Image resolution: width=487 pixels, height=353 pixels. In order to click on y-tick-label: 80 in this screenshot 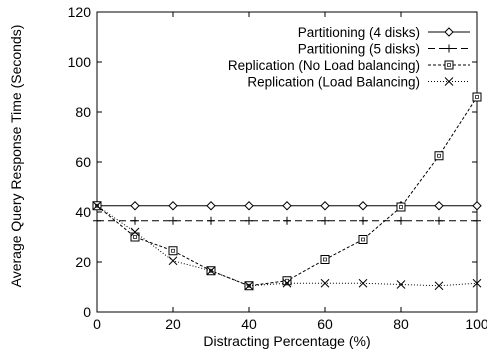, I will do `click(83, 112)`.